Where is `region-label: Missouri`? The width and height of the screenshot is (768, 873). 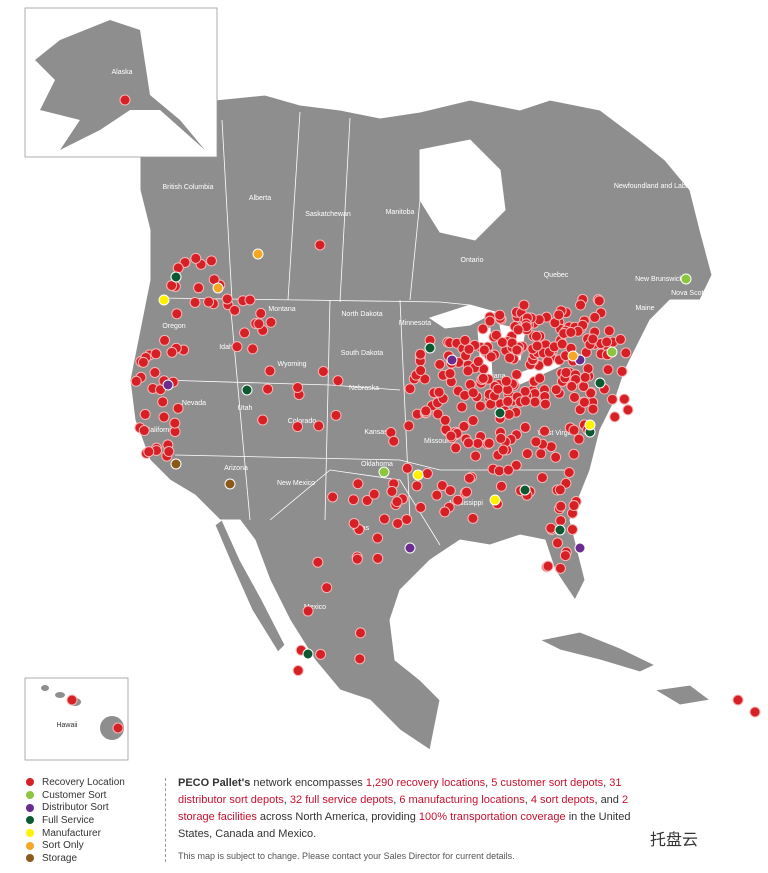 region-label: Missouri is located at coordinates (437, 441).